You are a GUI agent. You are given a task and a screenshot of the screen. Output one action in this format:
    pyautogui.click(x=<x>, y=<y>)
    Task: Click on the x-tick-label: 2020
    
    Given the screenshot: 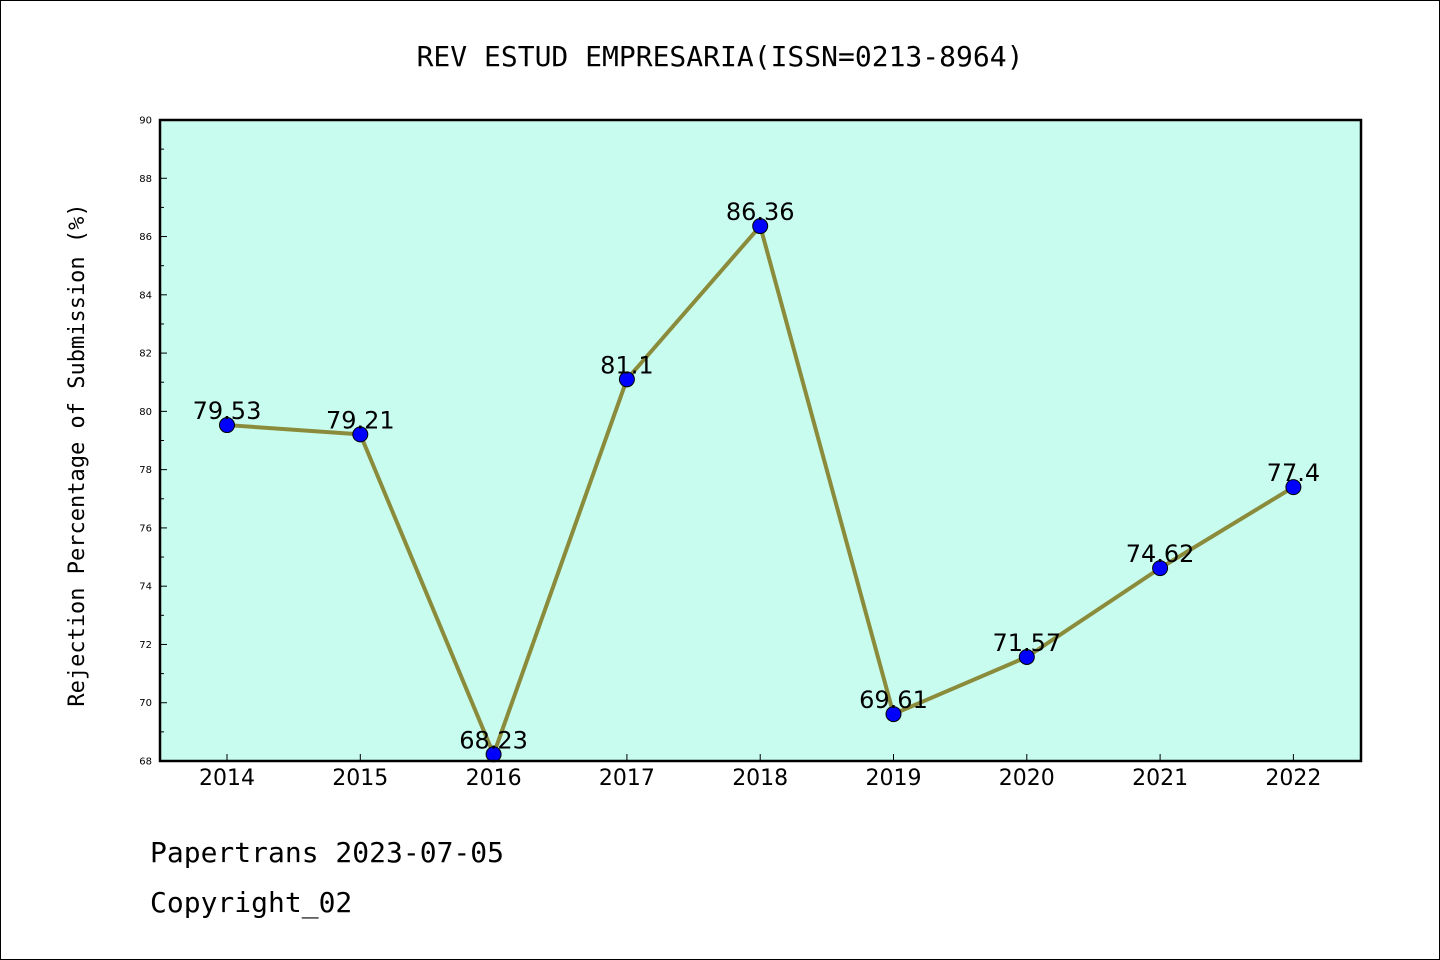 What is the action you would take?
    pyautogui.click(x=1027, y=778)
    